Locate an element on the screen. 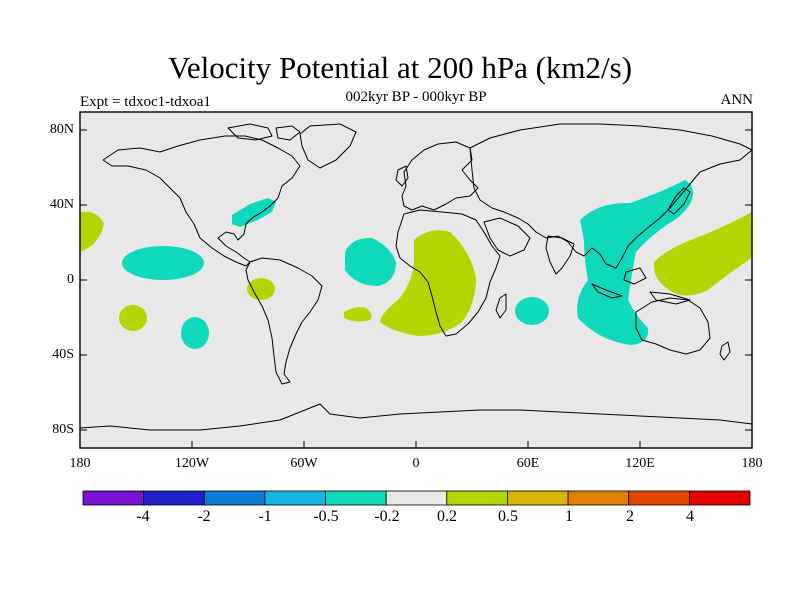 Image resolution: width=800 pixels, height=600 pixels. coast-antarctica is located at coordinates (416, 417).